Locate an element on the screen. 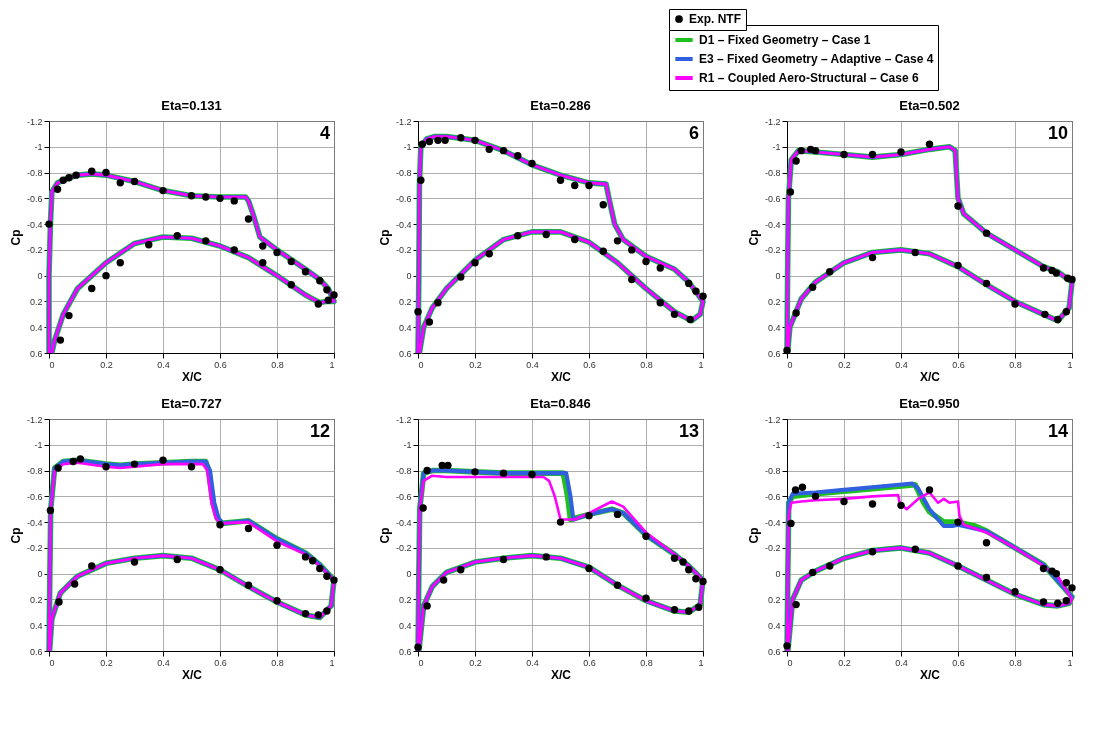  chart-title: Eta=0.846 is located at coordinates (560, 403).